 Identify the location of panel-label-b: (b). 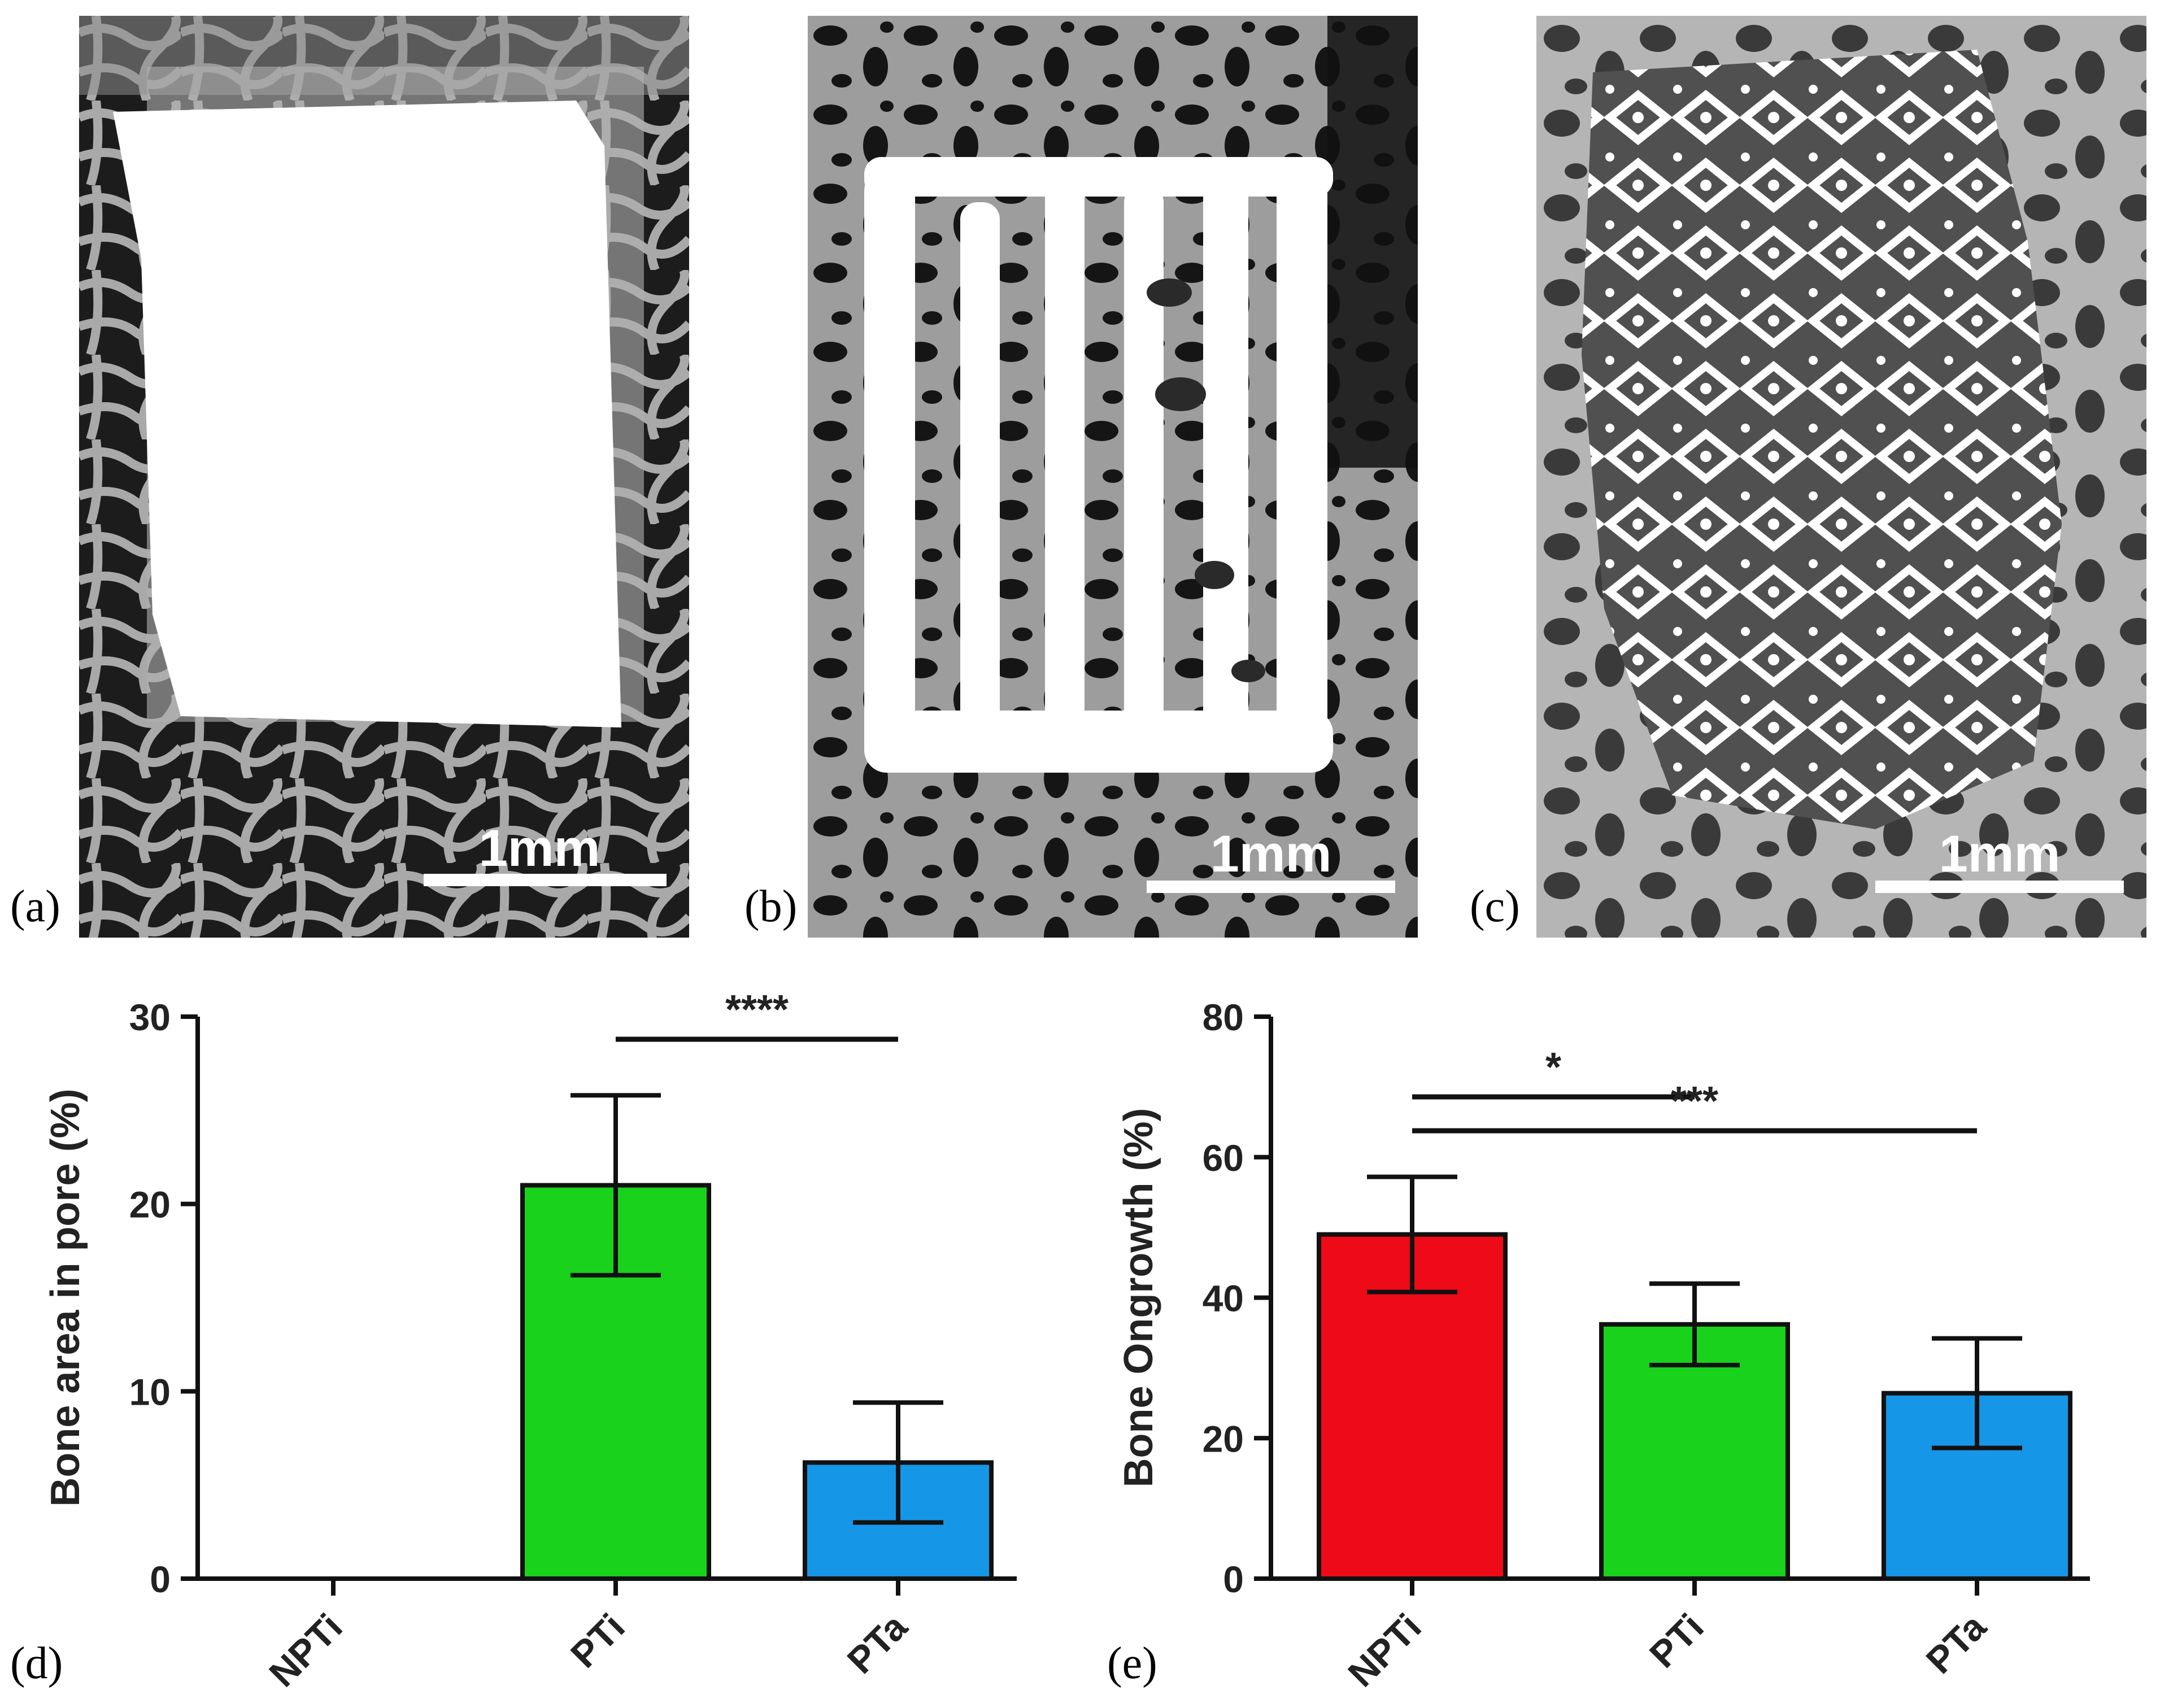
(771, 906).